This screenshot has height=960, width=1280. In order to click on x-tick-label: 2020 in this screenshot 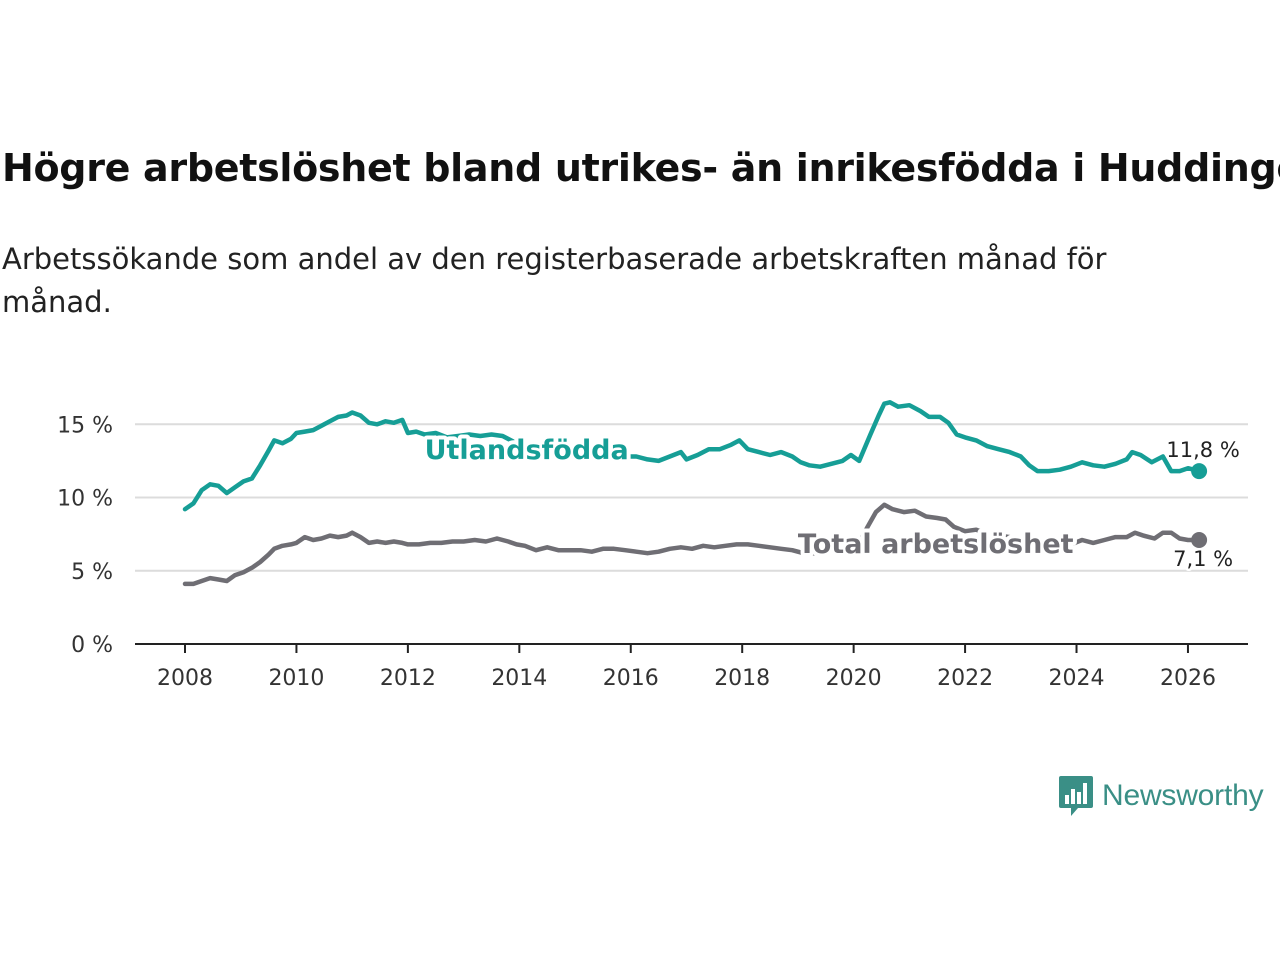, I will do `click(854, 678)`.